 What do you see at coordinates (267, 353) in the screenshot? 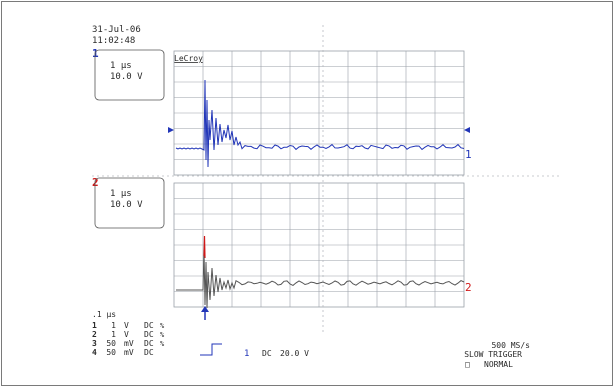
I see `trigger-coupling: DC` at bounding box center [267, 353].